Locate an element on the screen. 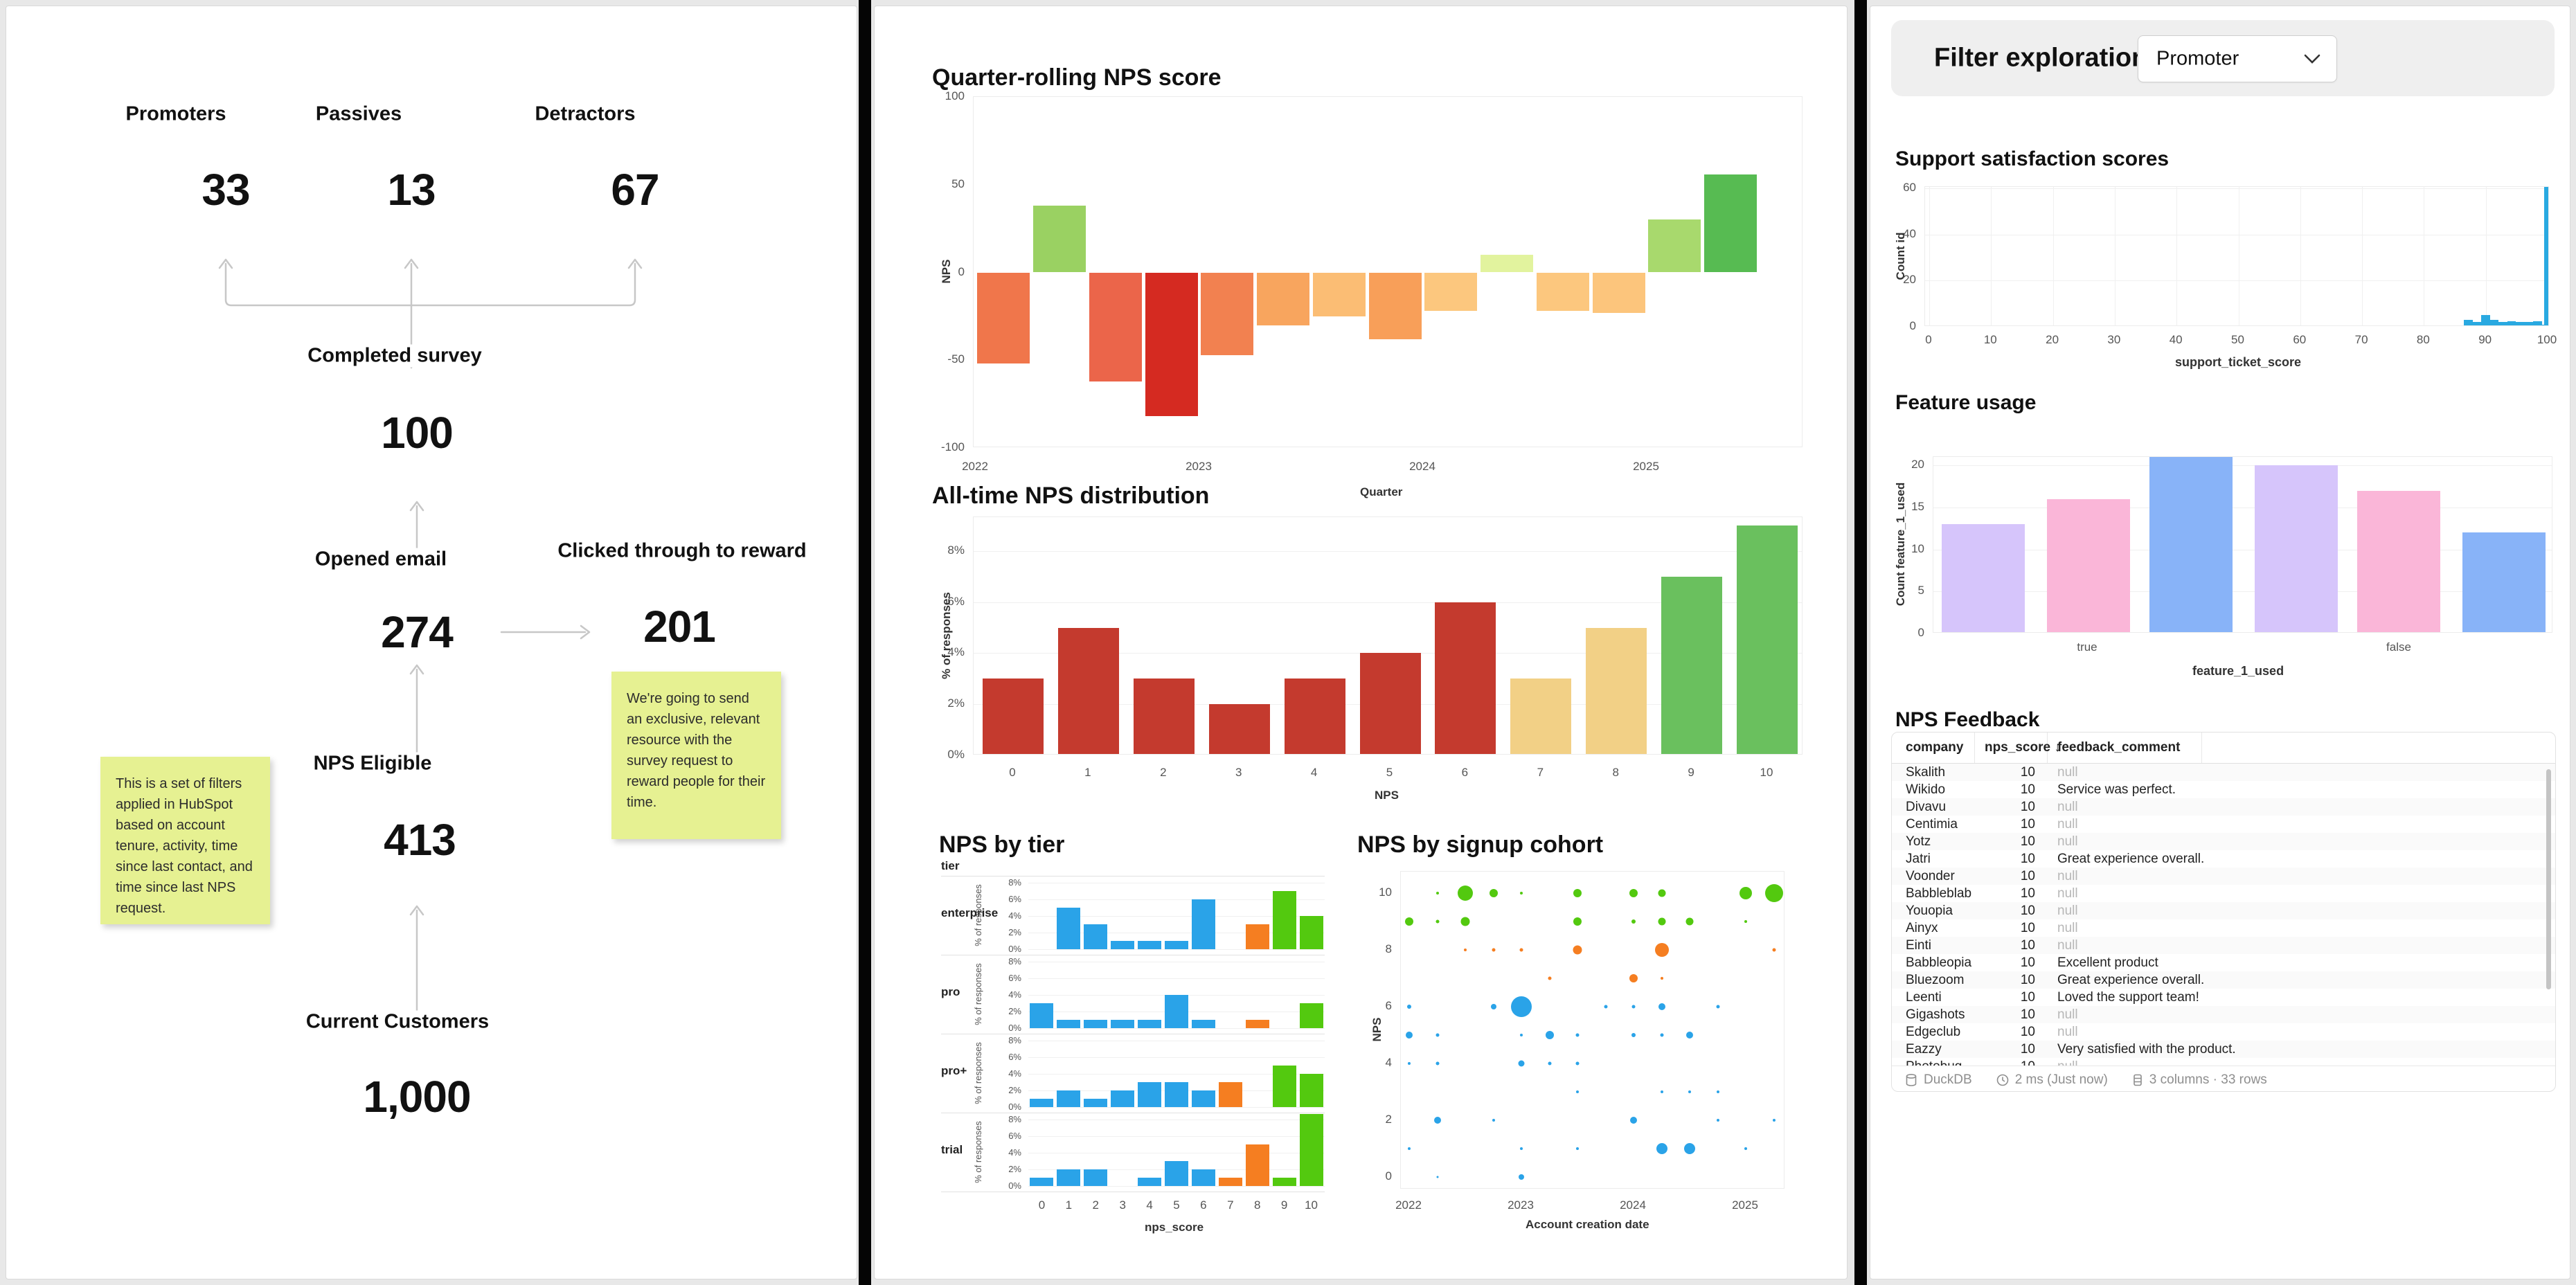 This screenshot has width=2576, height=1285. table-row: Eazzy 10 Very satisfied with the product. is located at coordinates (2223, 1049).